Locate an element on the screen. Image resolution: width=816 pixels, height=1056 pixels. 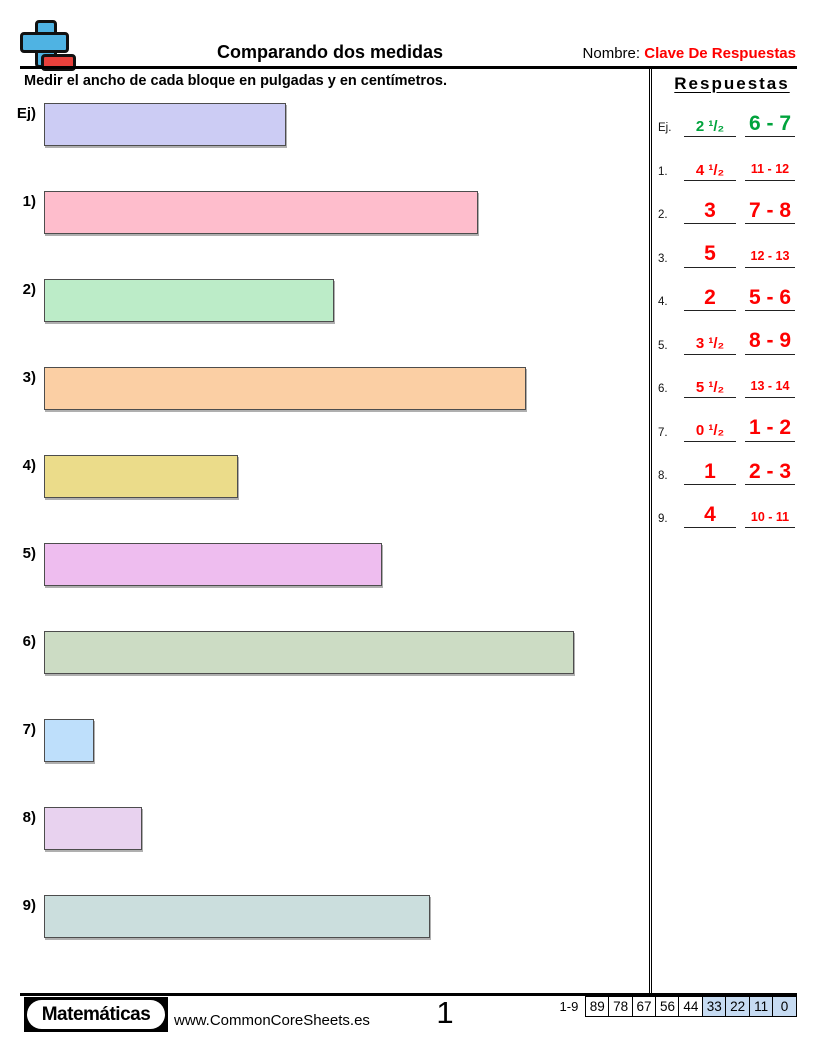
answer-centimeters: 6 - 7 is located at coordinates (770, 125).